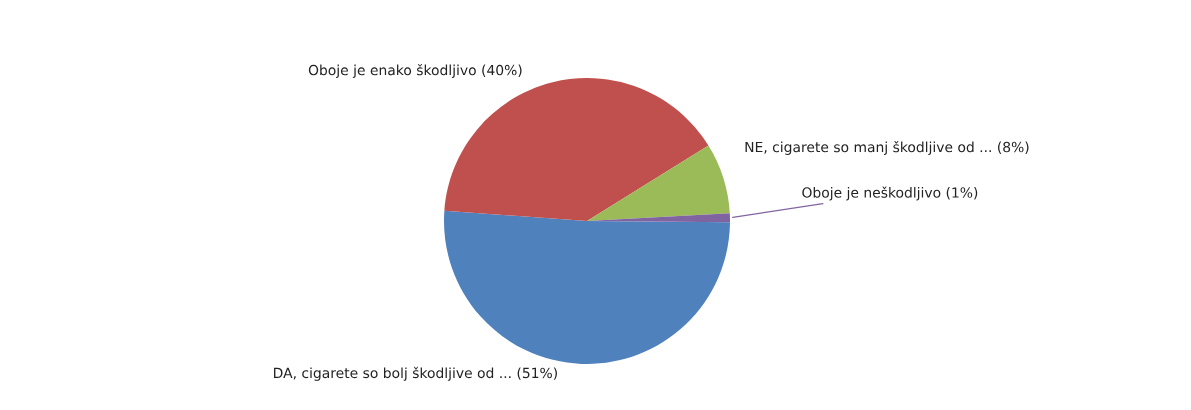 This screenshot has width=1191, height=410. What do you see at coordinates (890, 193) in the screenshot?
I see `slice-label: Oboje je neškodljivo (1%)` at bounding box center [890, 193].